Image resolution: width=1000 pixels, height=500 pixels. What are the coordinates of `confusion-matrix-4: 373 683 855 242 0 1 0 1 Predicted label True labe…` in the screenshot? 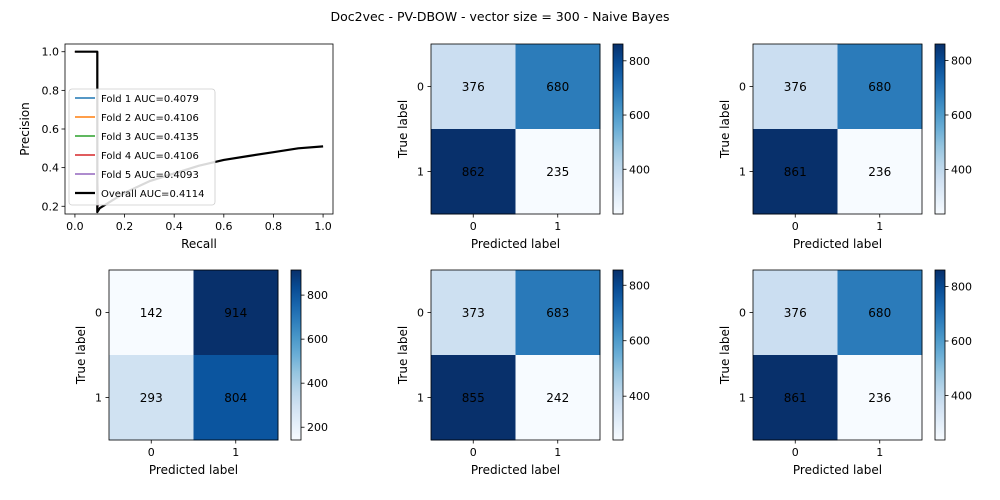 It's located at (523, 373).